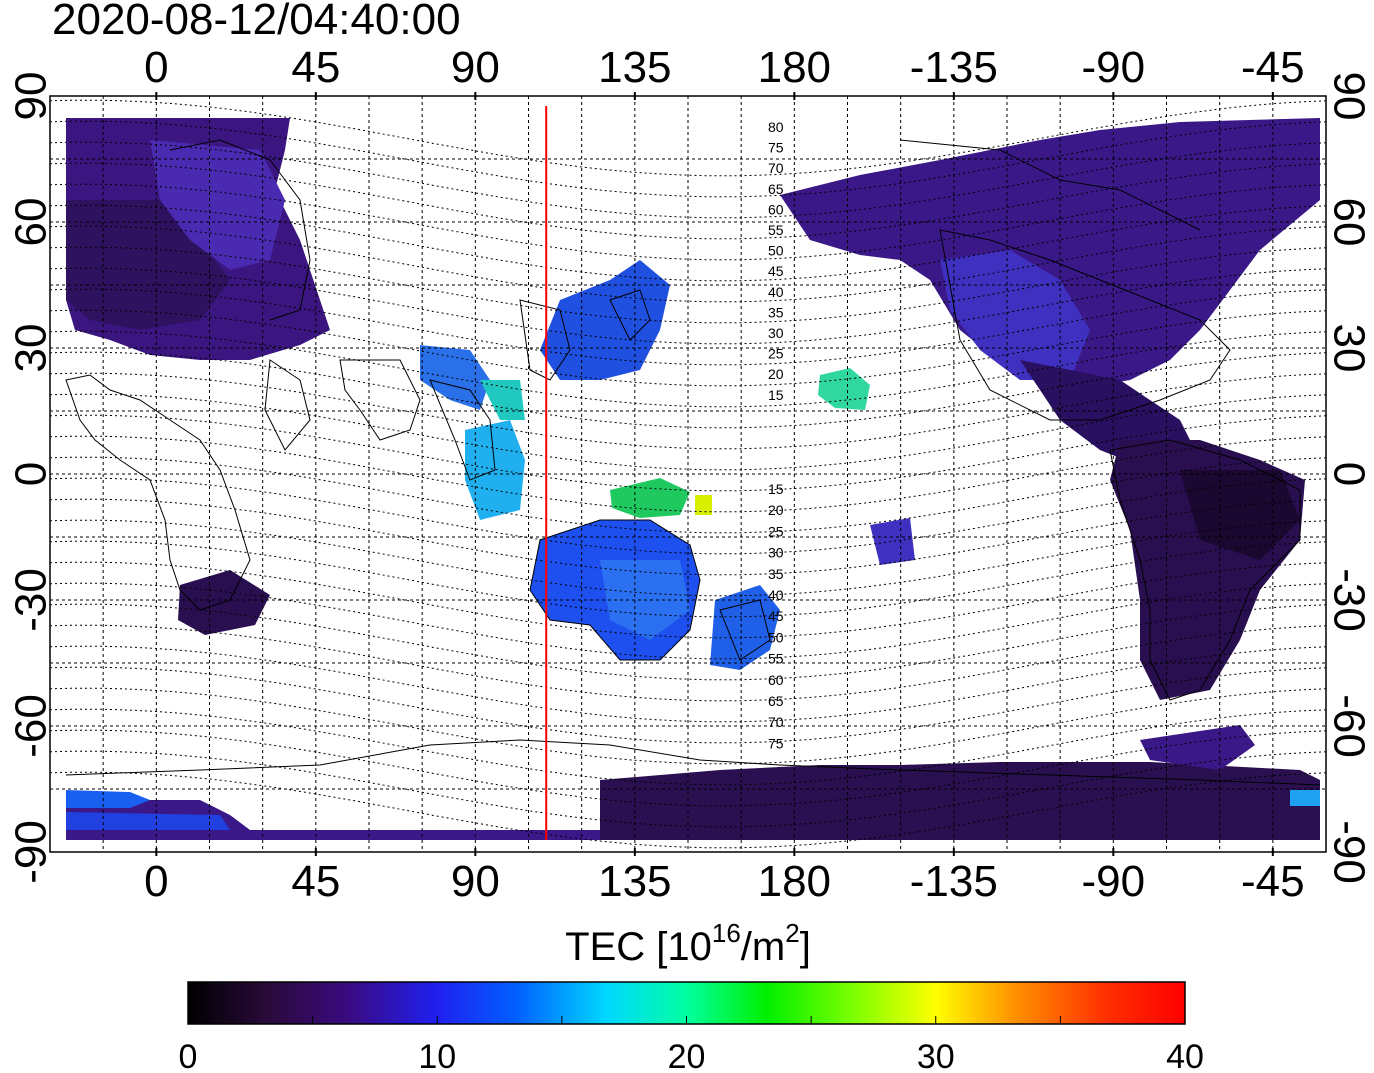 The width and height of the screenshot is (1374, 1073). Describe the element at coordinates (1348, 222) in the screenshot. I see `right-lat-tick-label: 60` at that location.